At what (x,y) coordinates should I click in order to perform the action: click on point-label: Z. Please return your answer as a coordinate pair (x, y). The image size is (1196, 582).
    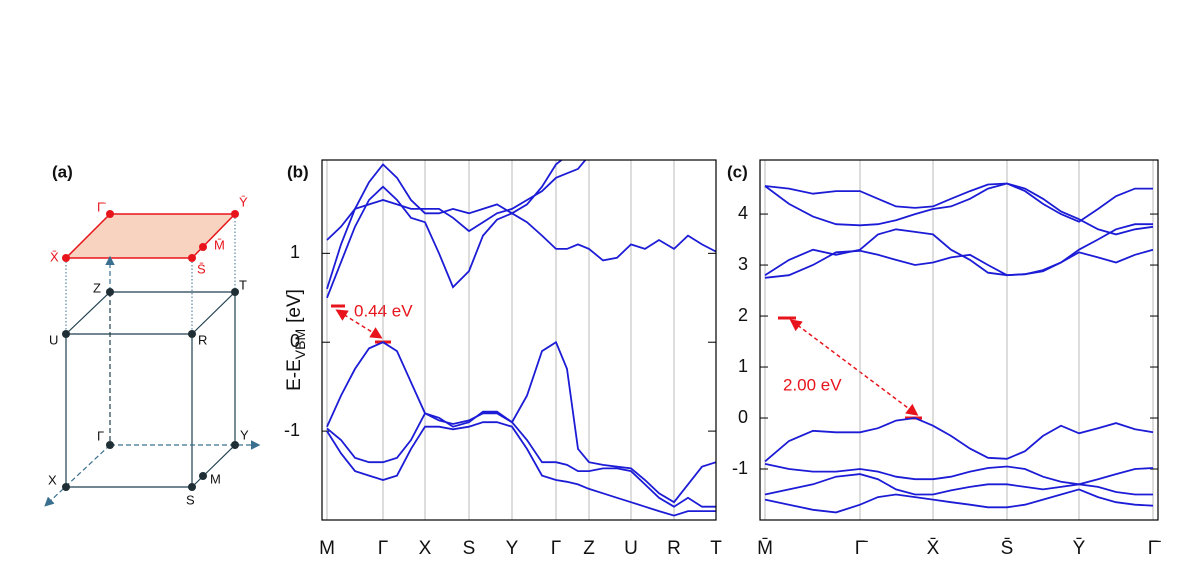
    Looking at the image, I should click on (97, 287).